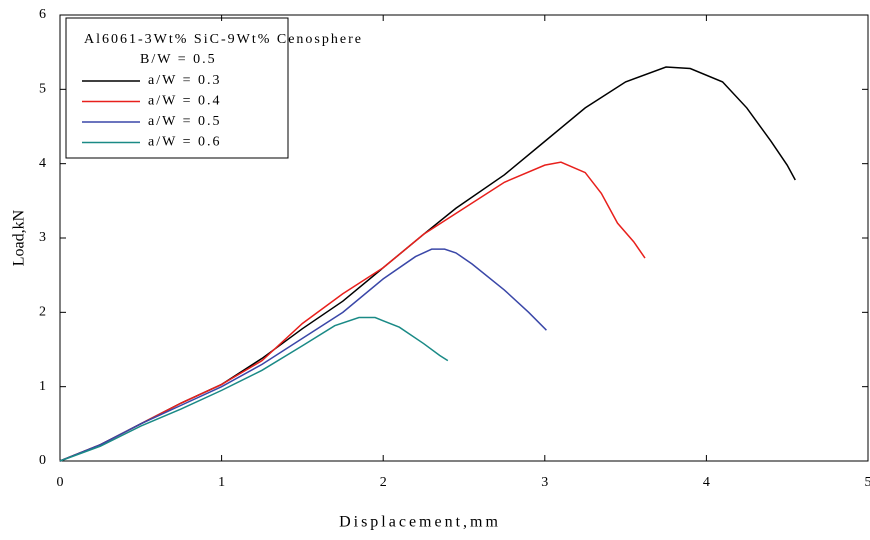 This screenshot has width=870, height=540. Describe the element at coordinates (42, 89) in the screenshot. I see `y-tick-label: 5` at that location.